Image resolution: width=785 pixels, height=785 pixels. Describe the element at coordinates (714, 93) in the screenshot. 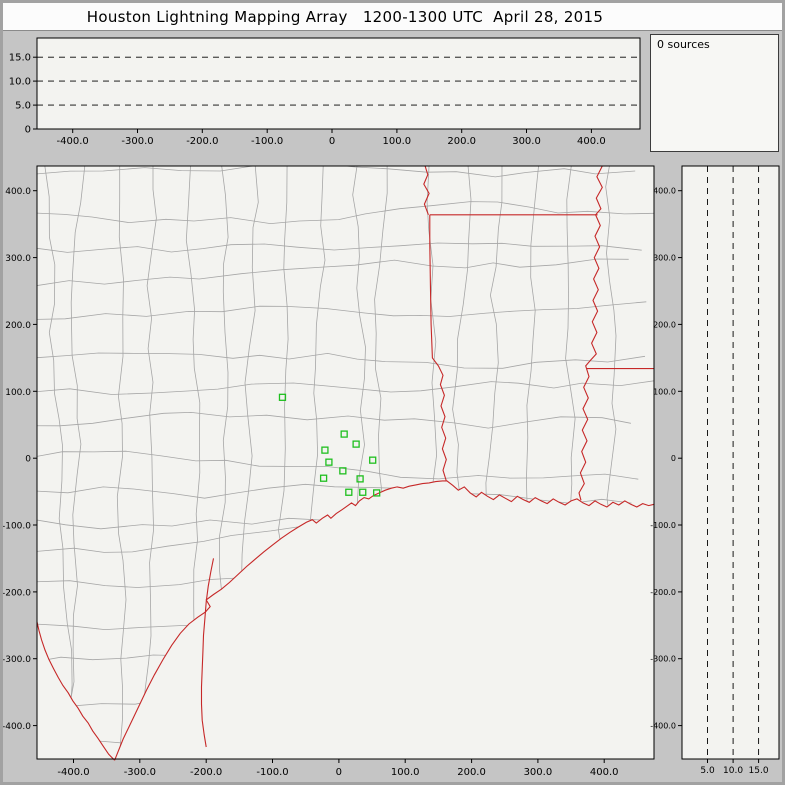

I see `sources-count-panel: 0 sources` at that location.